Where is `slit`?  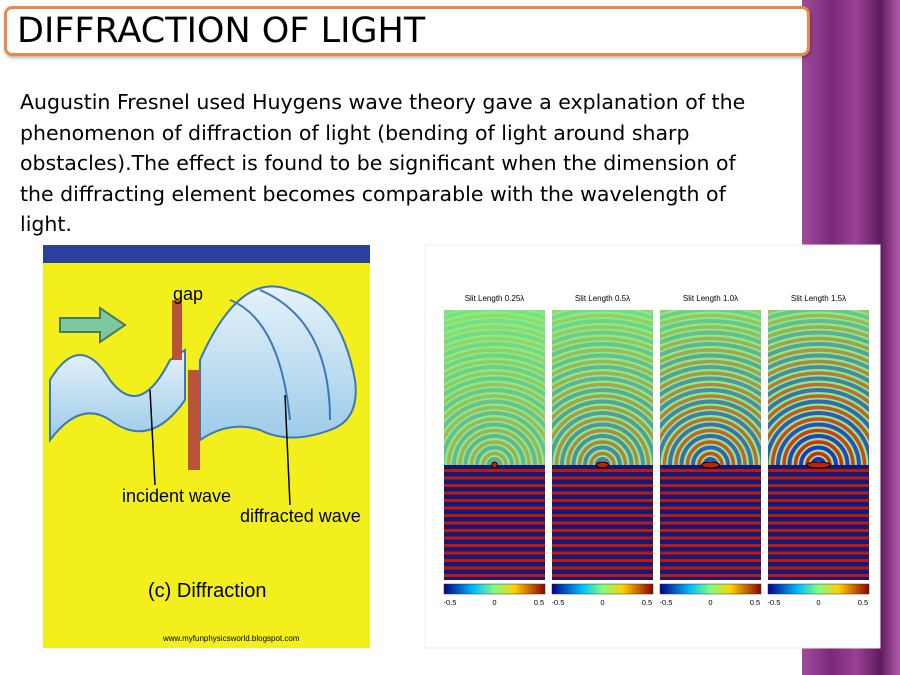 slit is located at coordinates (710, 465).